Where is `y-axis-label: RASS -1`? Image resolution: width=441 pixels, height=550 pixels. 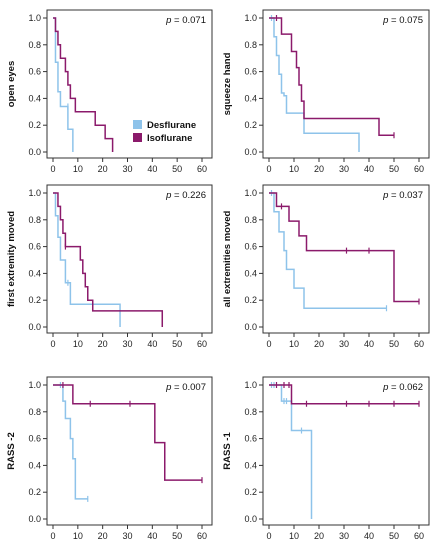 y-axis-label: RASS -1 is located at coordinates (227, 451).